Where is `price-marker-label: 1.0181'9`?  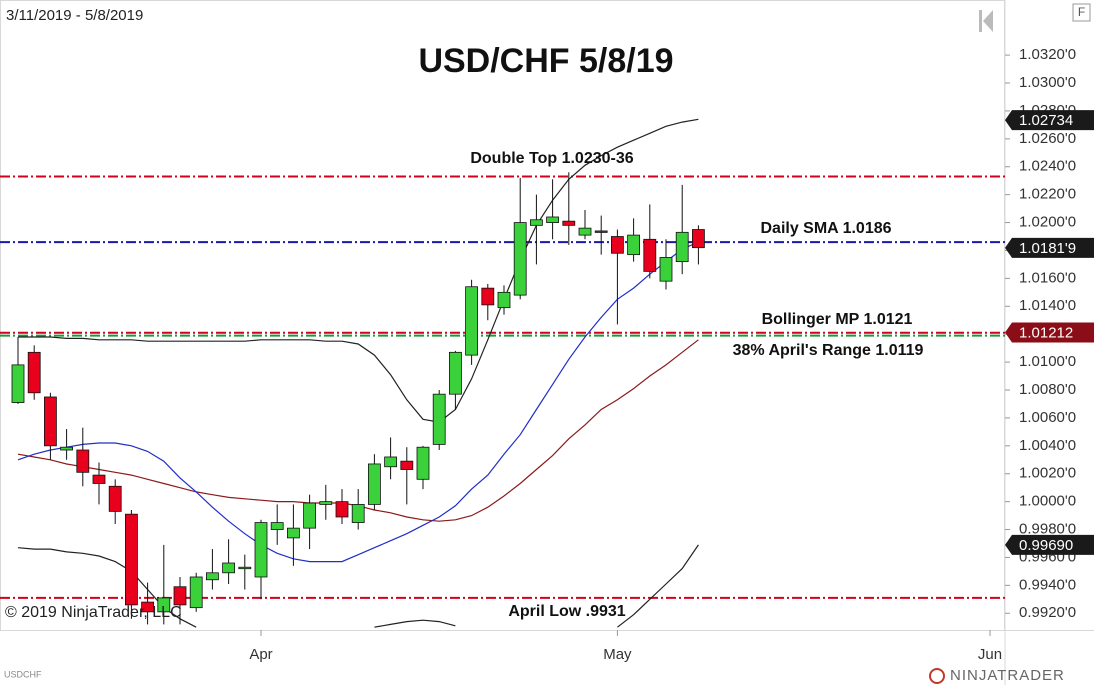 price-marker-label: 1.0181'9 is located at coordinates (1047, 248).